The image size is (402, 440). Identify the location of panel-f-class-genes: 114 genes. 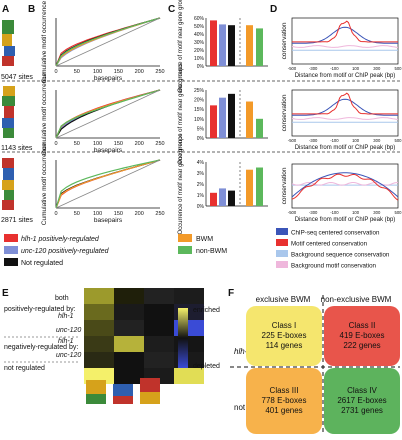
(284, 345).